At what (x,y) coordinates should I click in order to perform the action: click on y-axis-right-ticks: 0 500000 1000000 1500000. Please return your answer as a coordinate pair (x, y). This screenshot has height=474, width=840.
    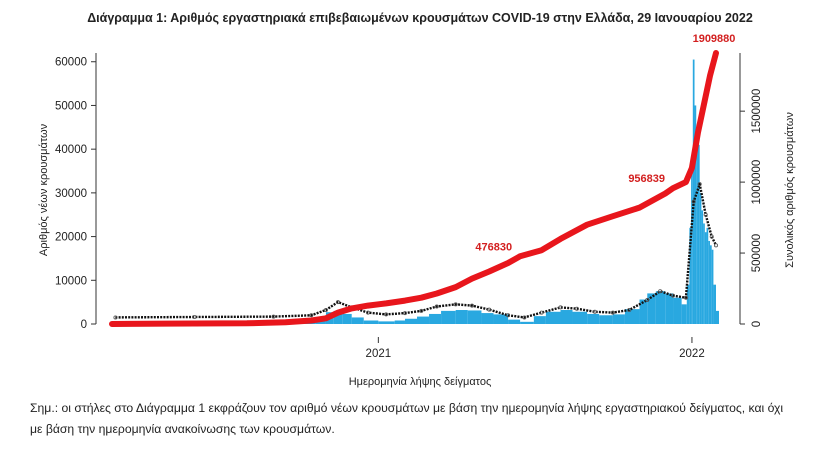
    Looking at the image, I should click on (751, 208).